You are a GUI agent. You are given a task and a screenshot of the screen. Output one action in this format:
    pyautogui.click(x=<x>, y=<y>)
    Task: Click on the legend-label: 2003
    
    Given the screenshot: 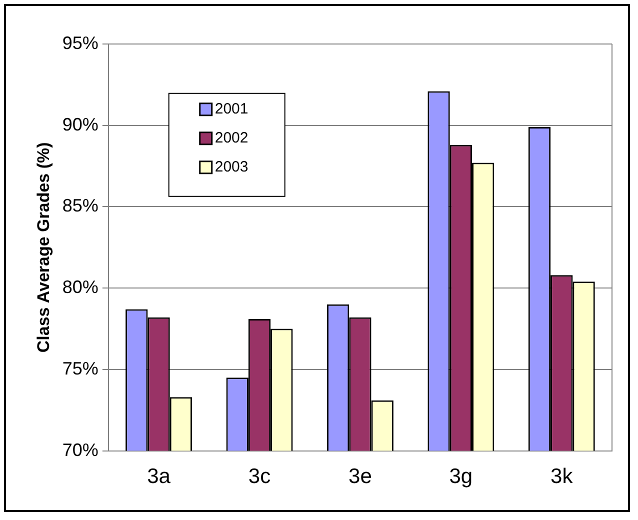 What is the action you would take?
    pyautogui.click(x=231, y=167)
    